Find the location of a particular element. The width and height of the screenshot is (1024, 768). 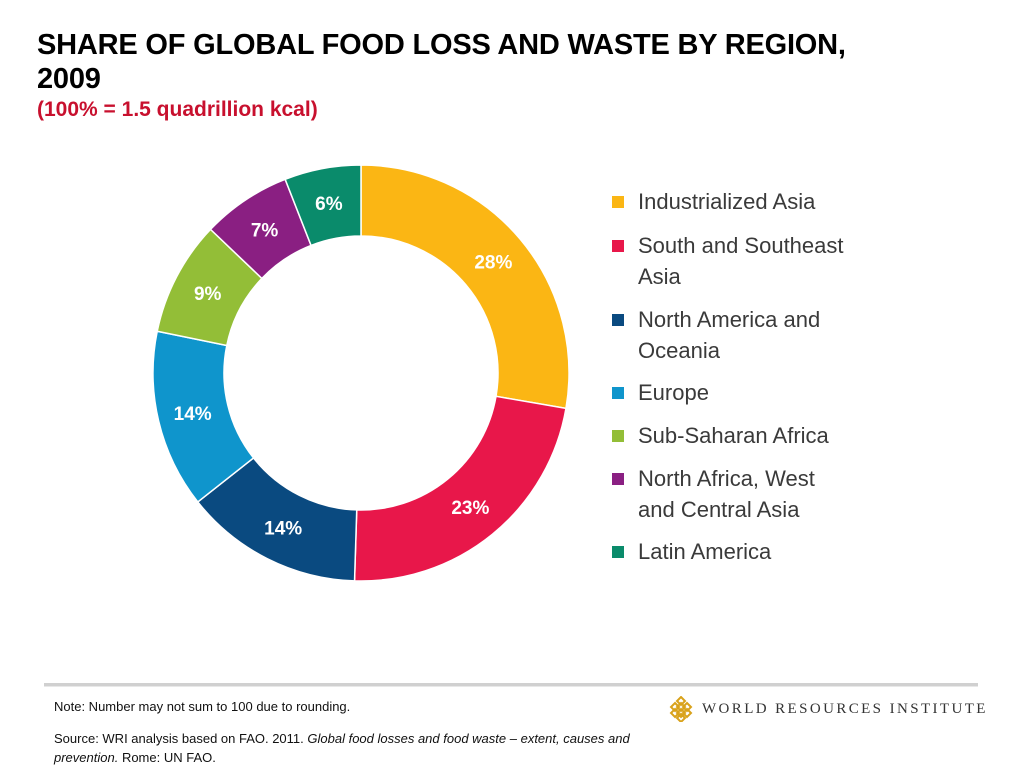

legend-item: Sub-Saharan Africa is located at coordinates (732, 435).